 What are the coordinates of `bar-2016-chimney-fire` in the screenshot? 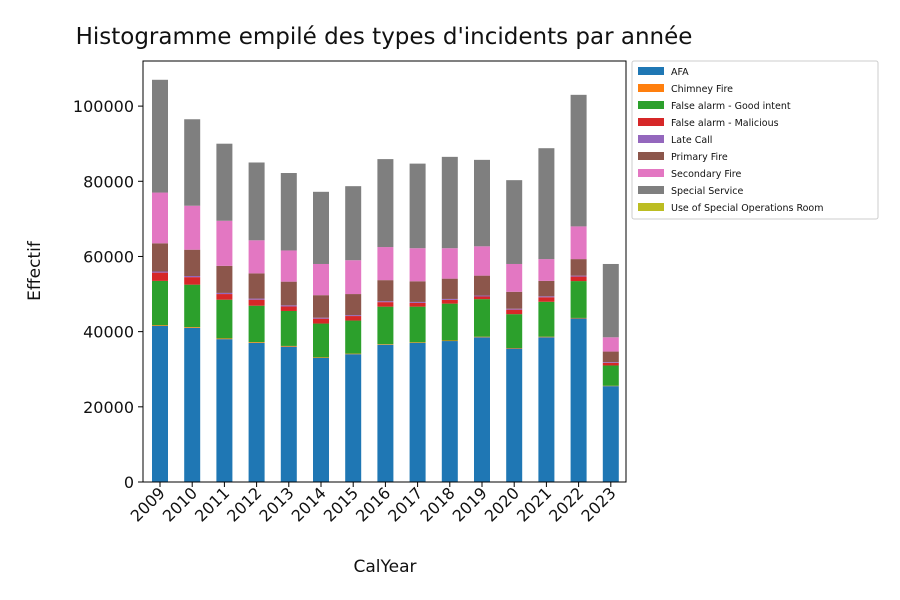 It's located at (385, 344).